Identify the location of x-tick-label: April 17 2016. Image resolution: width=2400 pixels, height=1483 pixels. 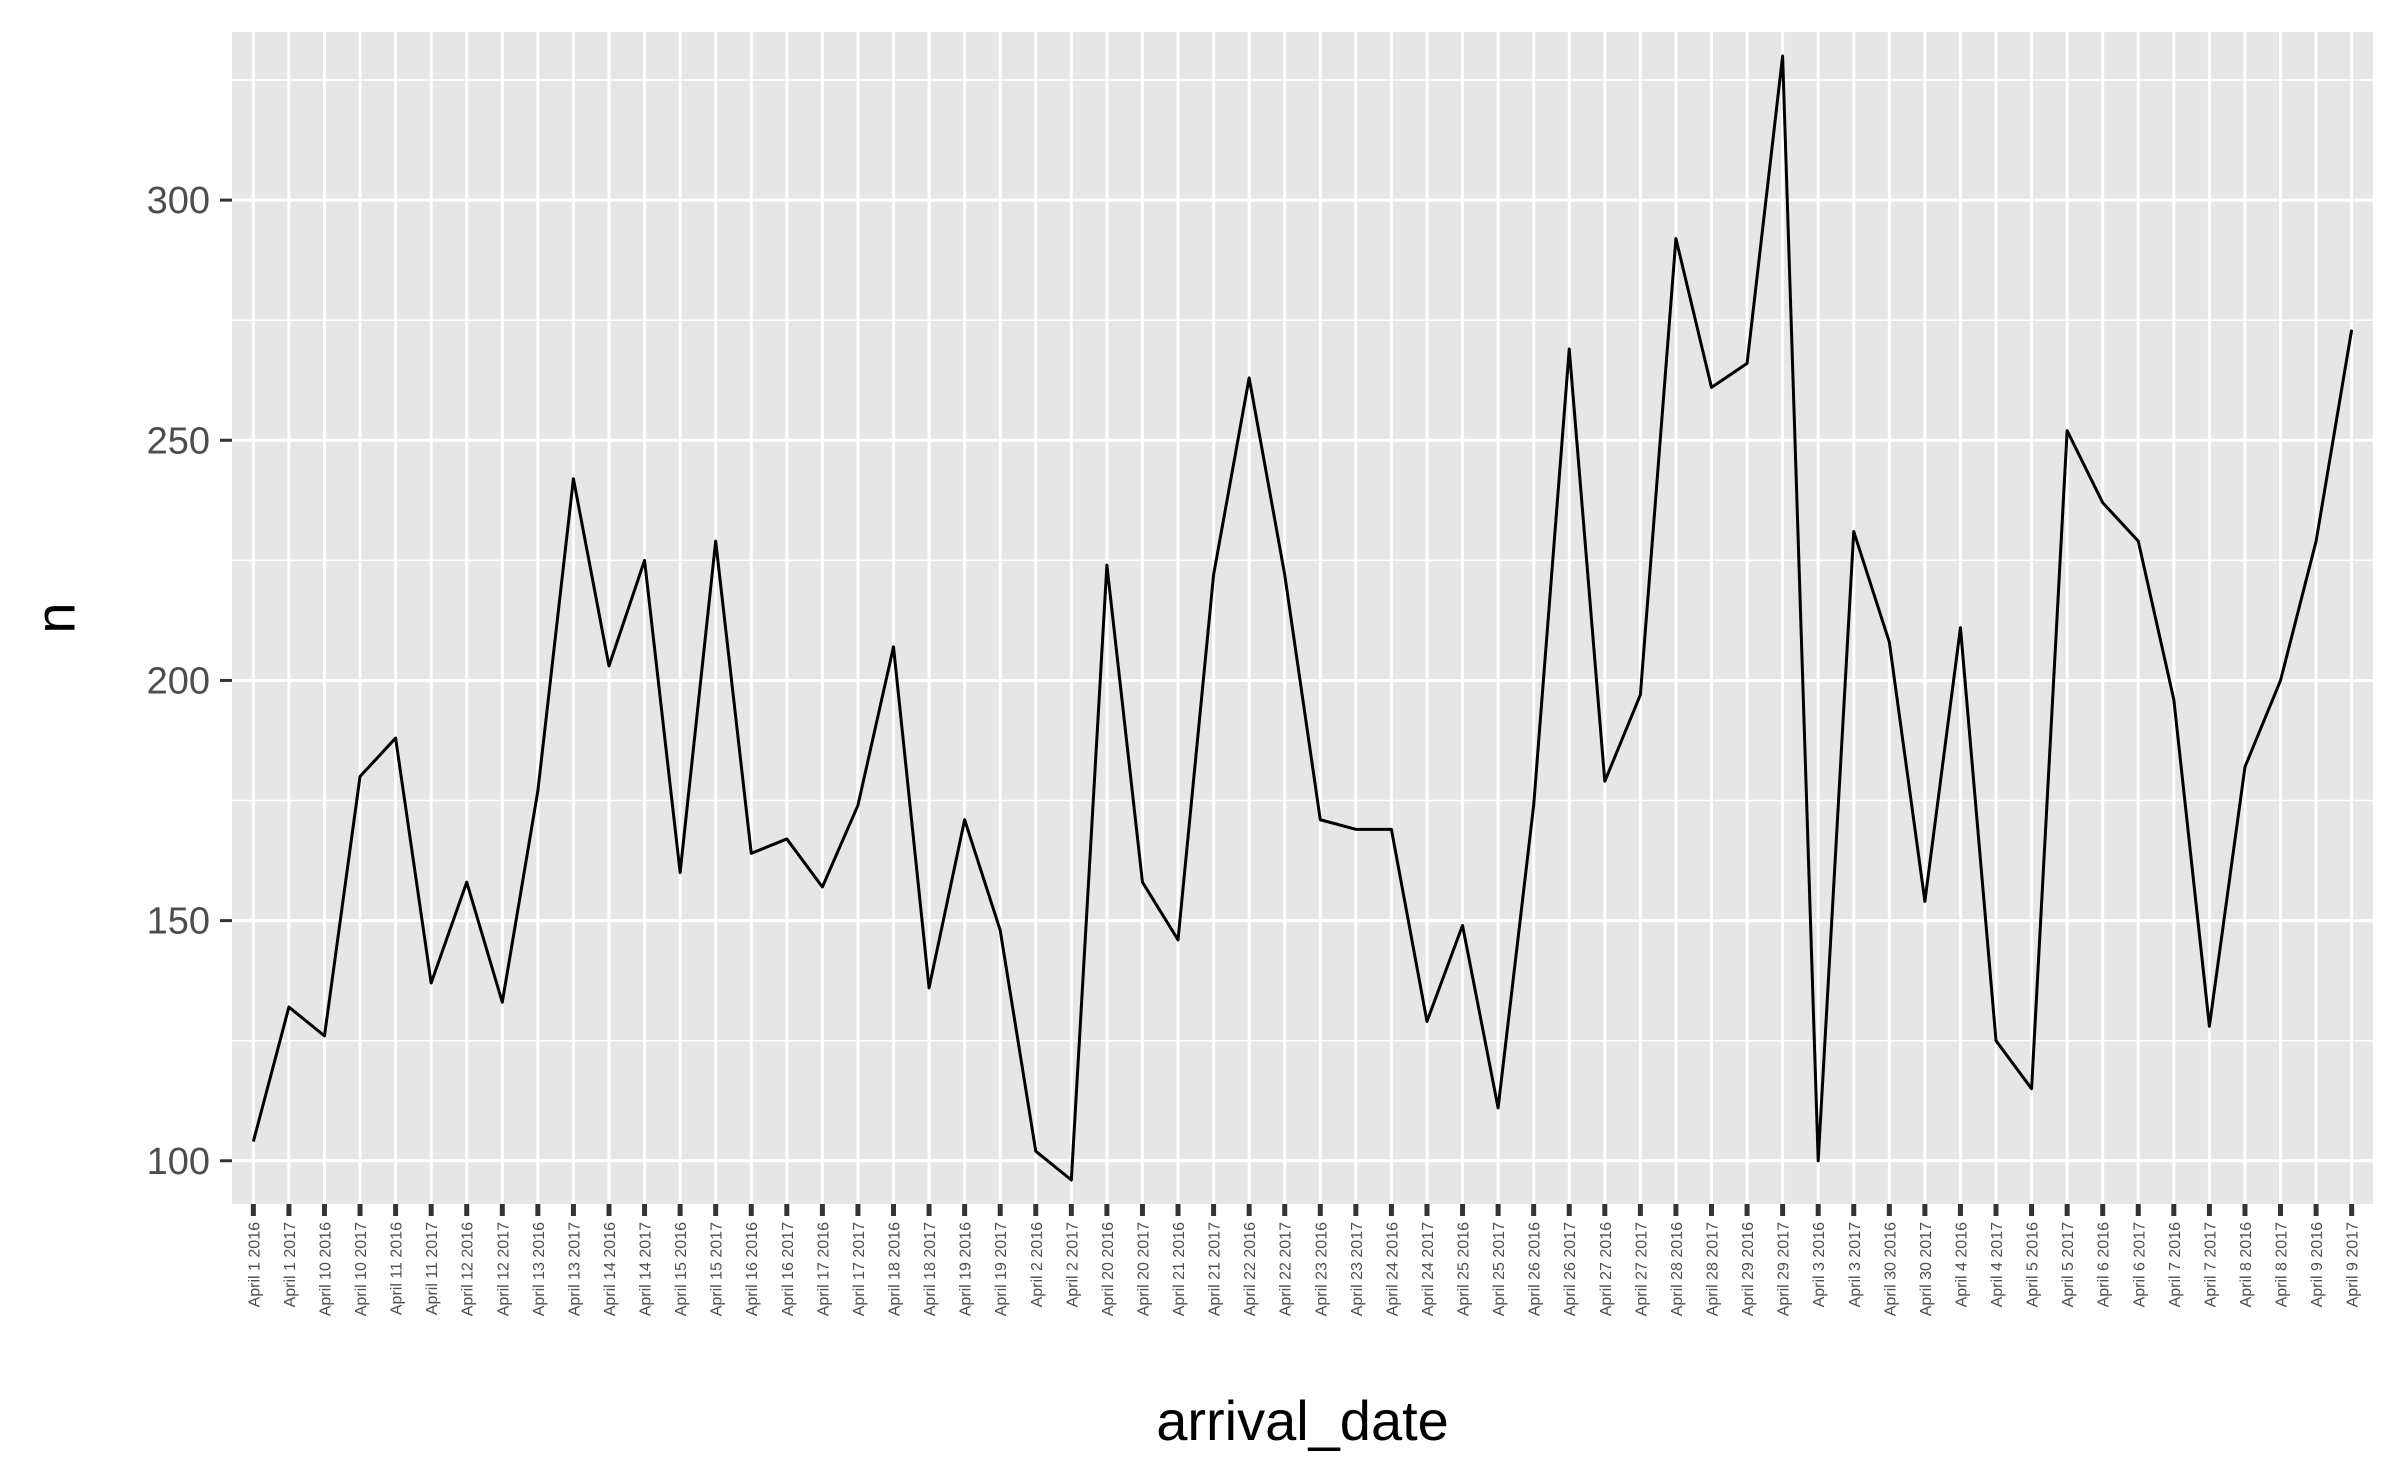
(823, 1269).